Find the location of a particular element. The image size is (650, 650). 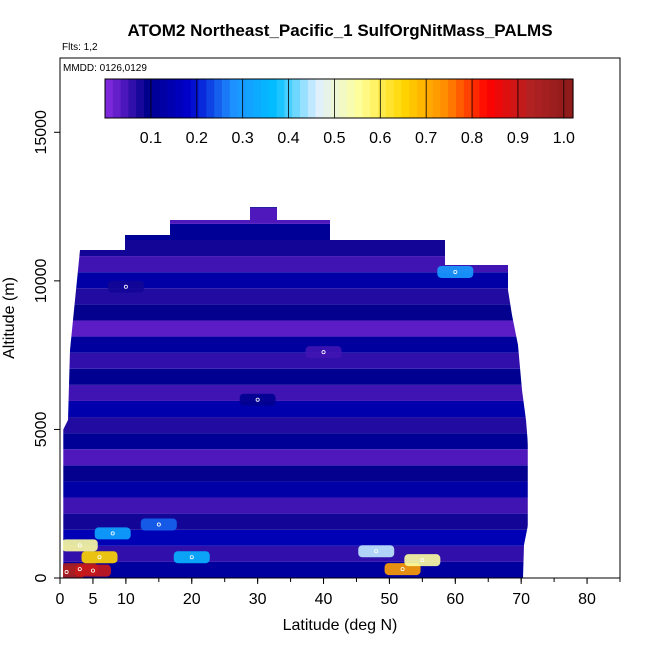

colorbar-frame is located at coordinates (339, 98).